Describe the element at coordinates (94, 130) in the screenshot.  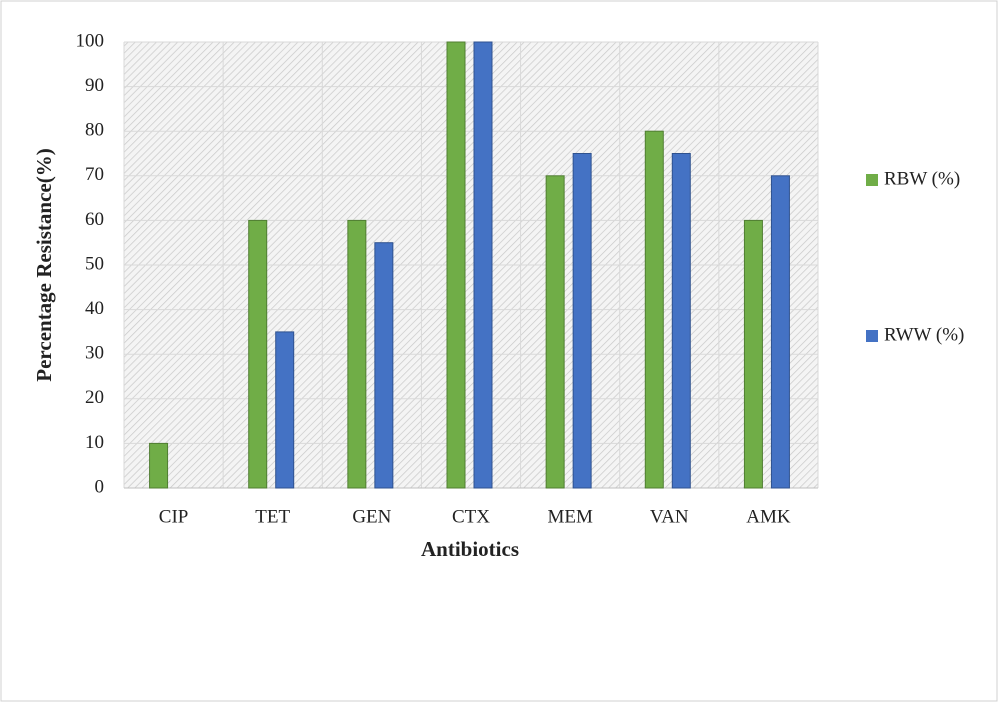
I see `y-tick-label: 80` at that location.